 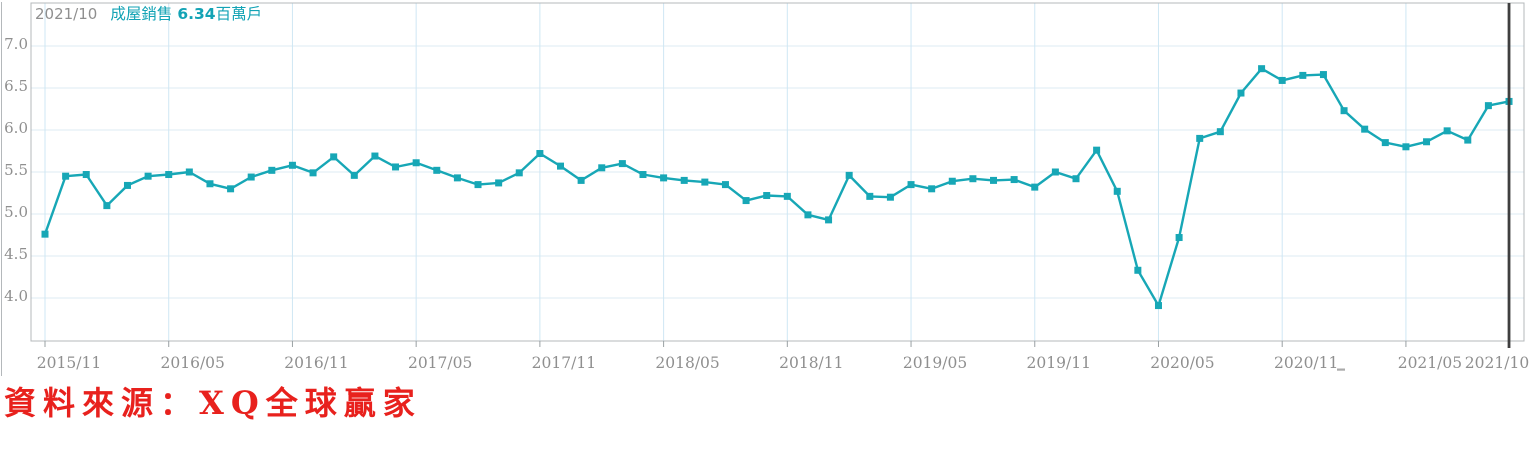 I want to click on x-tick-label: 2018/05, so click(x=687, y=363).